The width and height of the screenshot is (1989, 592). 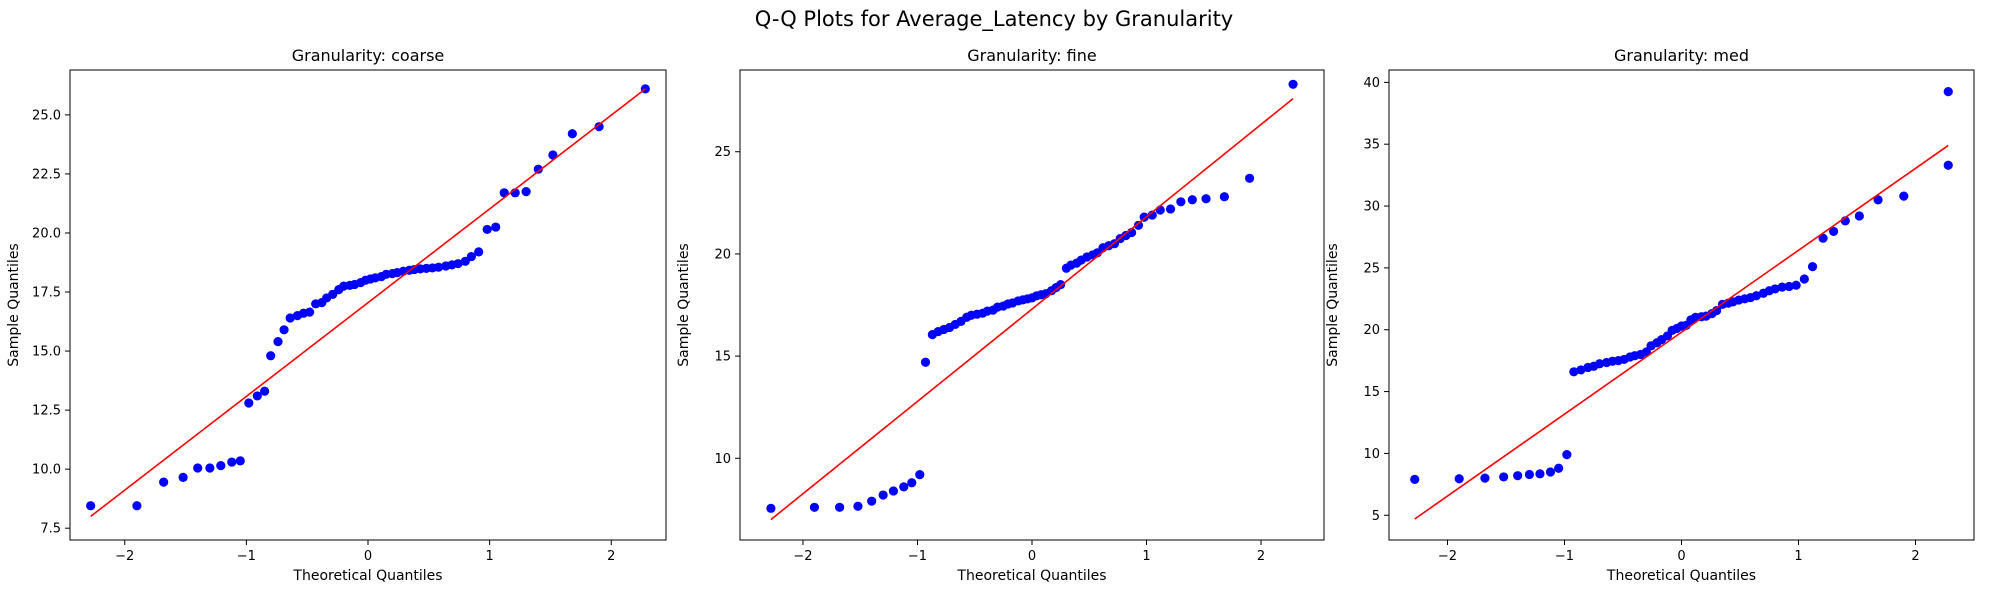 What do you see at coordinates (46, 293) in the screenshot?
I see `y-tick-label: 17.5` at bounding box center [46, 293].